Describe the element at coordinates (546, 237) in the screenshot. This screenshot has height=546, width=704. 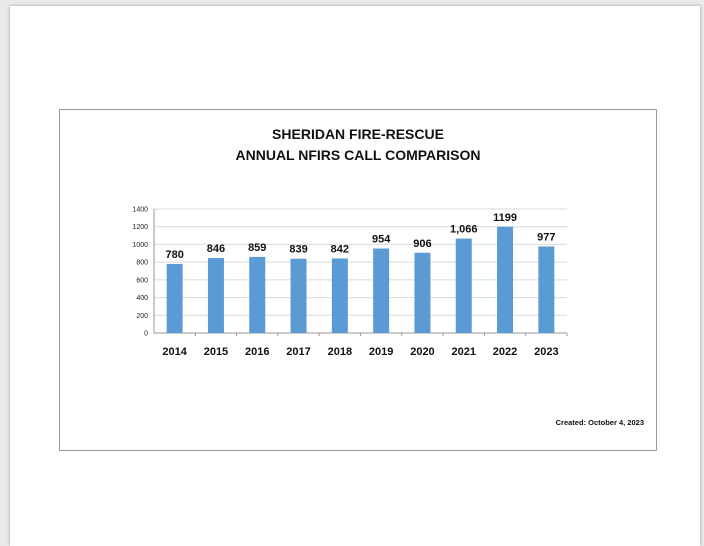
I see `data-label: 977` at that location.